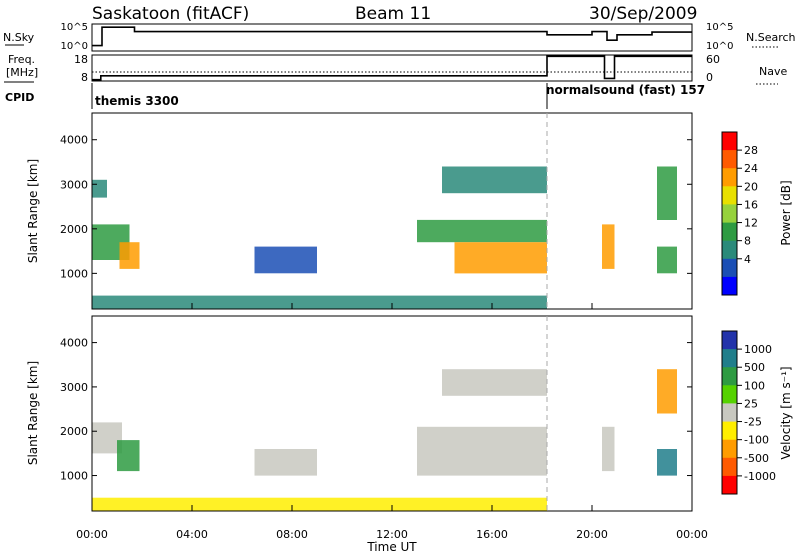 The image size is (800, 554). I want to click on velocity-colorbar-frame, so click(729, 412).